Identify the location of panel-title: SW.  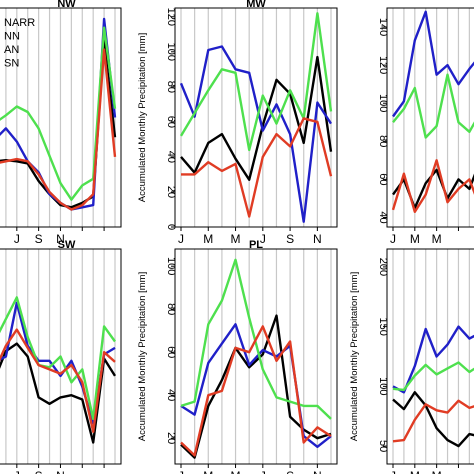
(67, 245).